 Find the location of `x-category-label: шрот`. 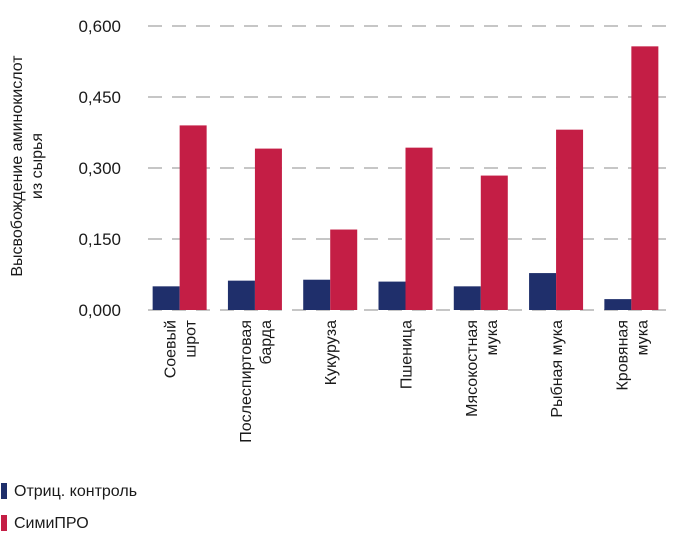

x-category-label: шрот is located at coordinates (191, 338).